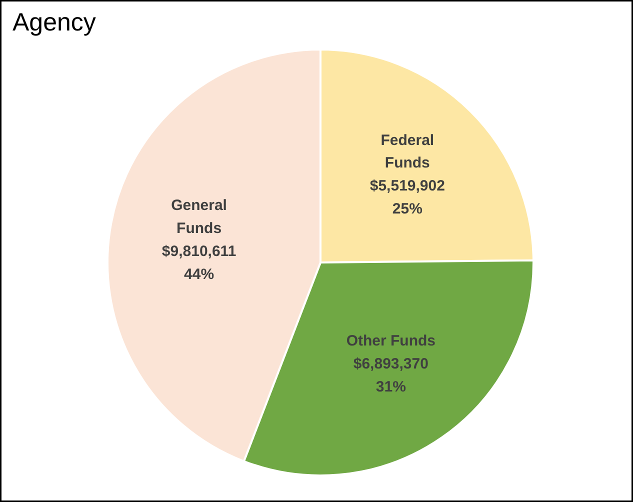 The width and height of the screenshot is (633, 502). Describe the element at coordinates (390, 376) in the screenshot. I see `data-label: $6,893,370 31%` at that location.